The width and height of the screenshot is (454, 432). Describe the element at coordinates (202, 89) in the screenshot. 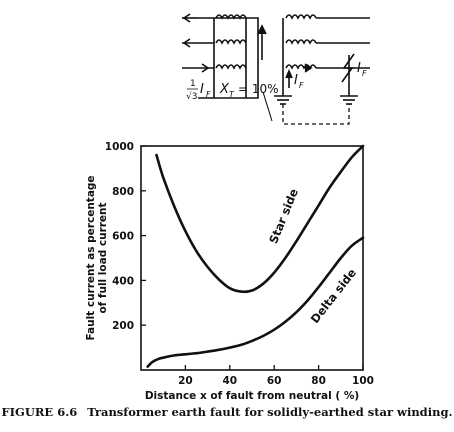

I see `current-label-I: I` at that location.